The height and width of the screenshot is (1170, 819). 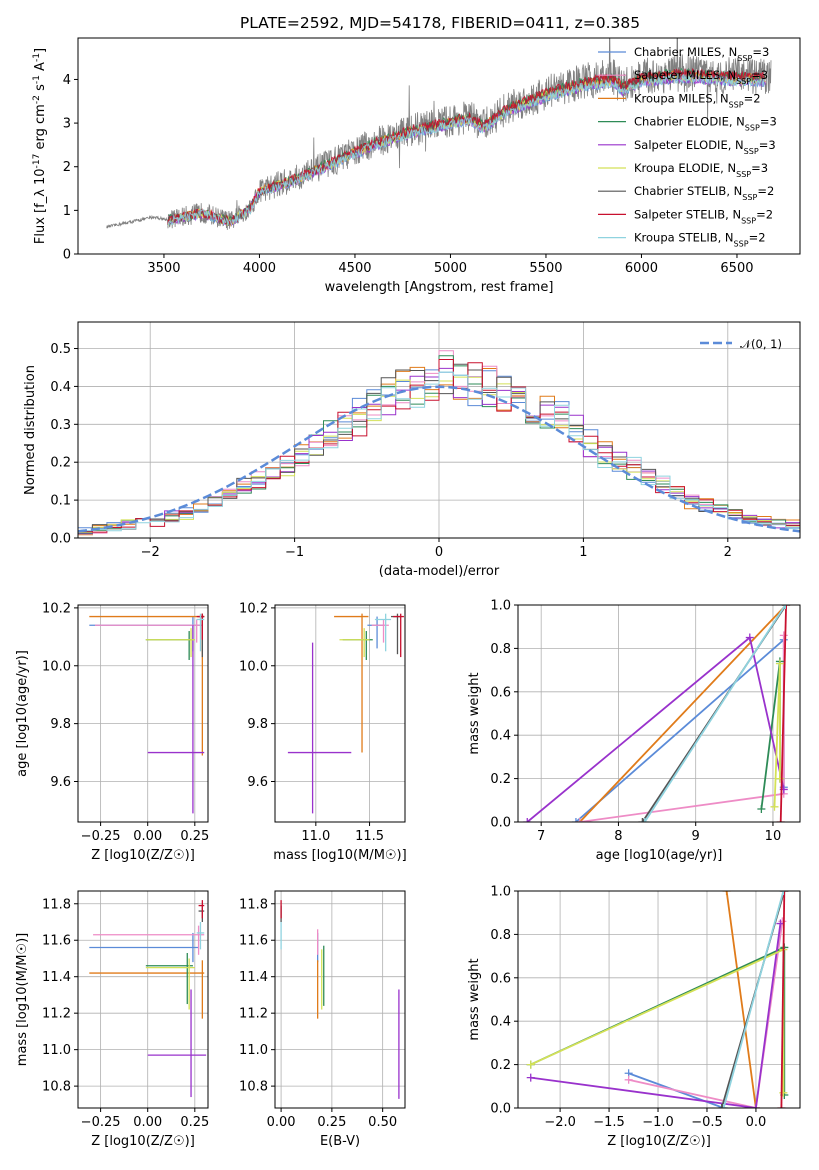 I want to click on y-tick-label: 0.3, so click(x=60, y=425).